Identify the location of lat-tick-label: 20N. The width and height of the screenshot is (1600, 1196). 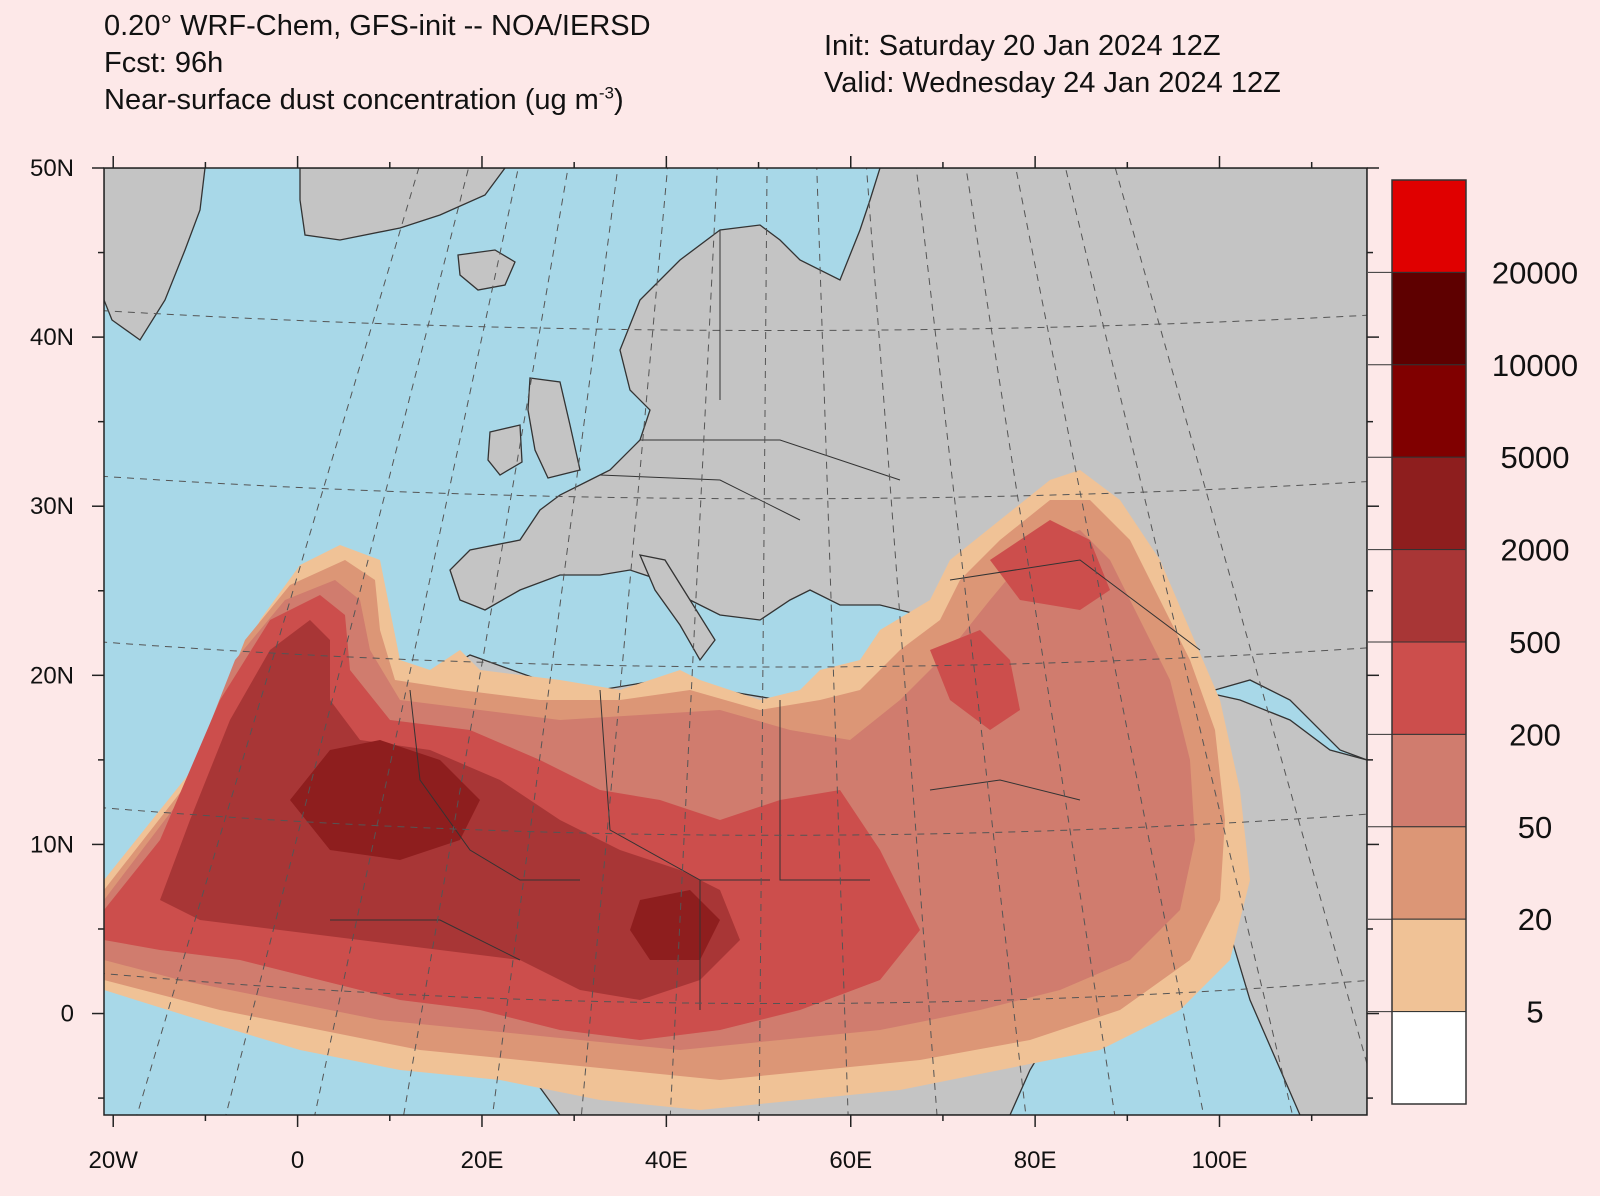
(52, 675).